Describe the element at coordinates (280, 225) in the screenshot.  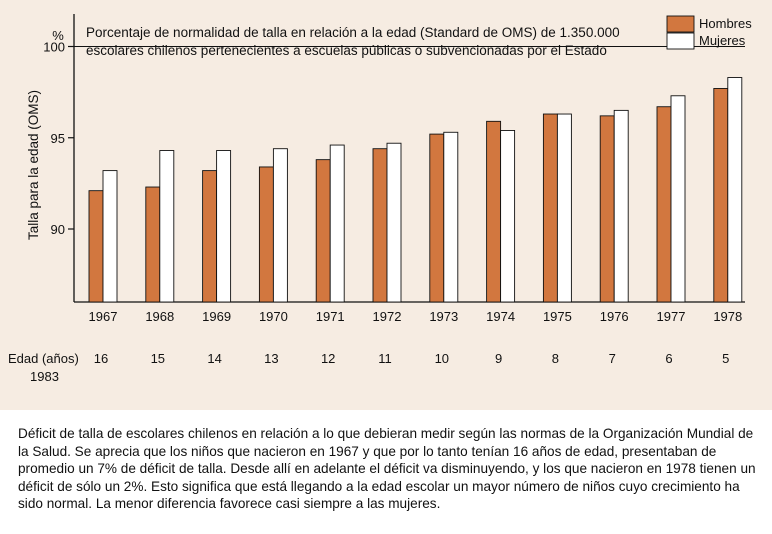
I see `bar-mujeres-1970` at that location.